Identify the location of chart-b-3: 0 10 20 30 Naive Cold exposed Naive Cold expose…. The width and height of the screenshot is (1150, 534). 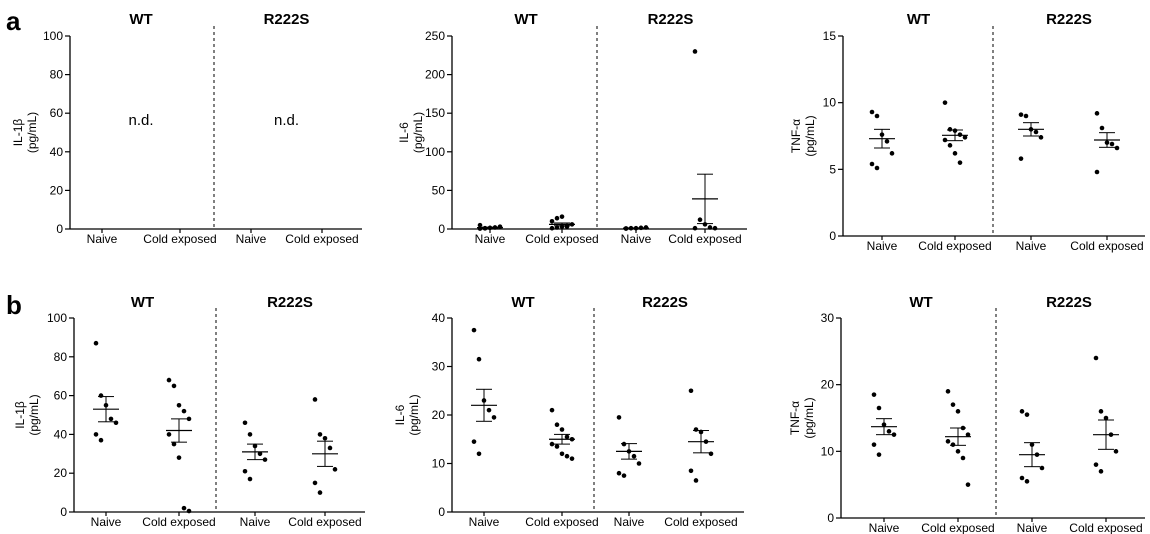
(966, 414).